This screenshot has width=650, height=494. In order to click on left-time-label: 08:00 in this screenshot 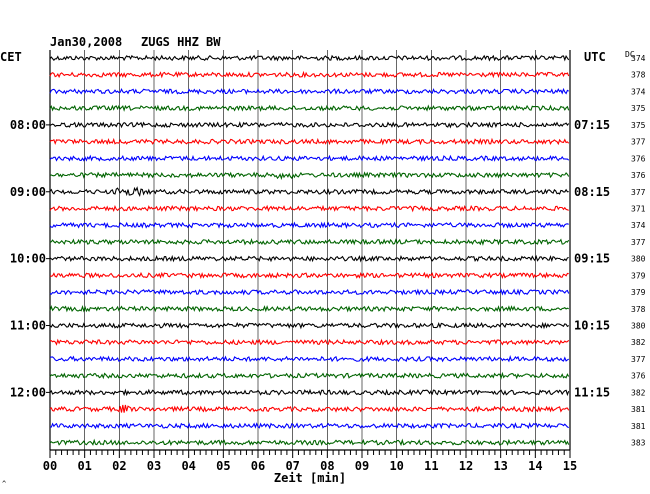, I will do `click(28, 125)`.